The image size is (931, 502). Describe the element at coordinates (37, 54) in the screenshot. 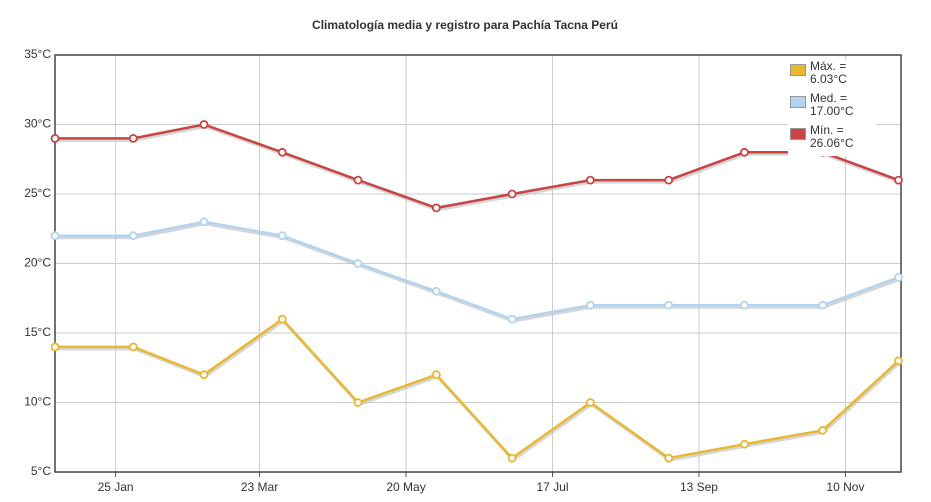

I see `y-tick-label: 35°C` at that location.